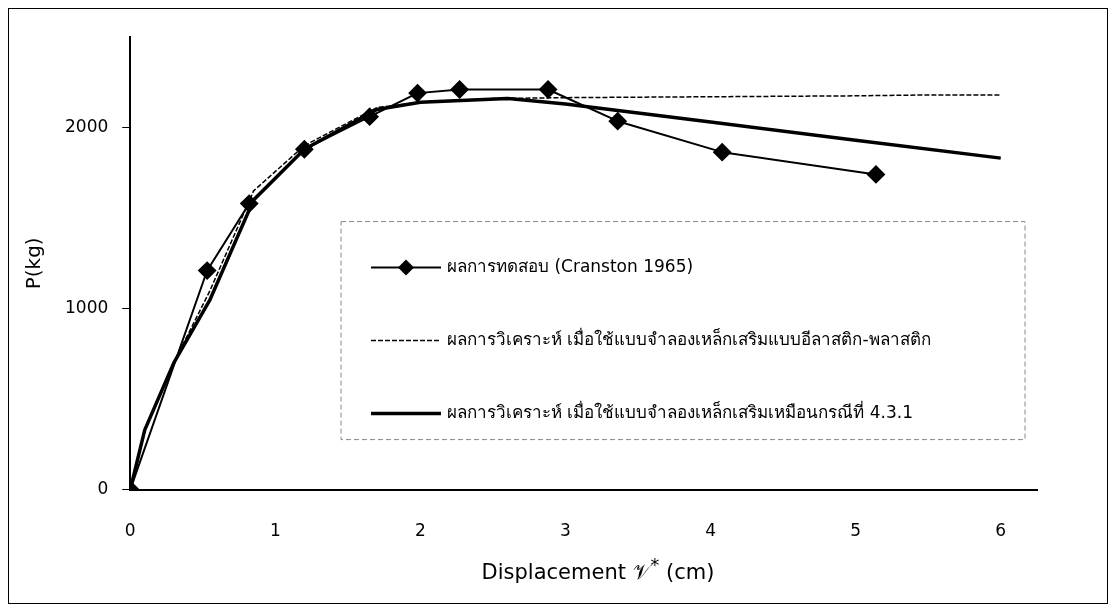 The height and width of the screenshot is (612, 1116). Describe the element at coordinates (87, 306) in the screenshot. I see `y-tick-label: 1000` at that location.